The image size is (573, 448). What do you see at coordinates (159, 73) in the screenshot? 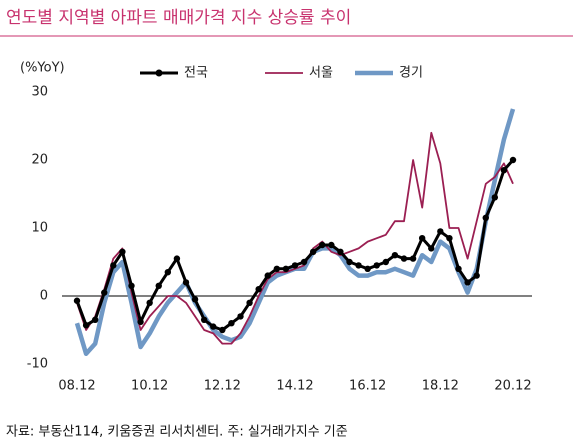
I see `legend-marker` at bounding box center [159, 73].